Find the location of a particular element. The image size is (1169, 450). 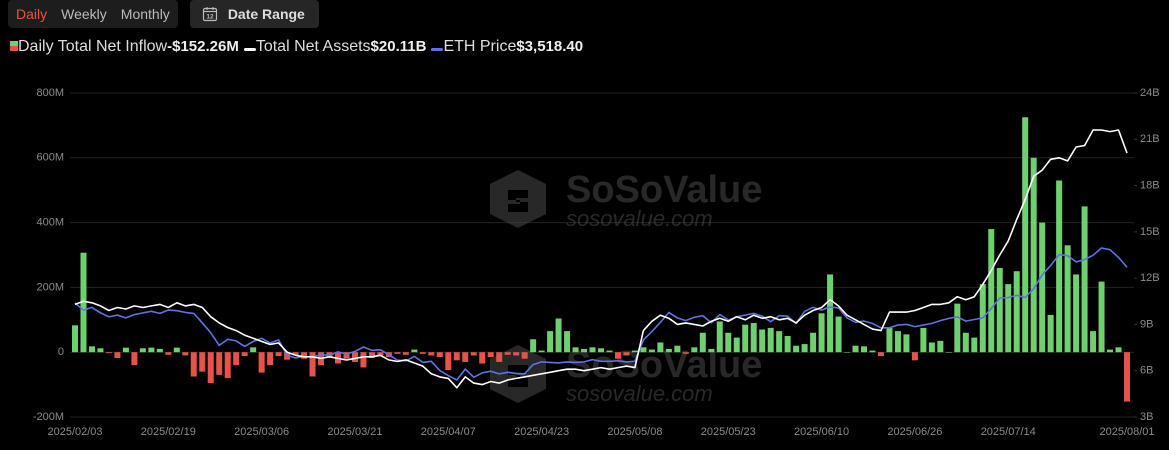

period-tab: Daily is located at coordinates (32, 14).